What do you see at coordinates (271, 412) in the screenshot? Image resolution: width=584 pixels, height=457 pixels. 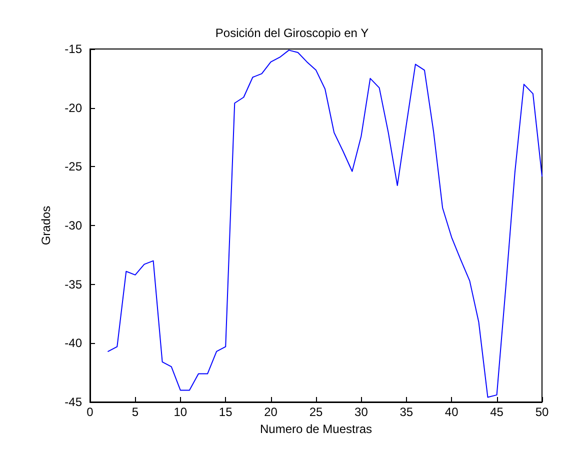 I see `x-tick-label: 20` at bounding box center [271, 412].